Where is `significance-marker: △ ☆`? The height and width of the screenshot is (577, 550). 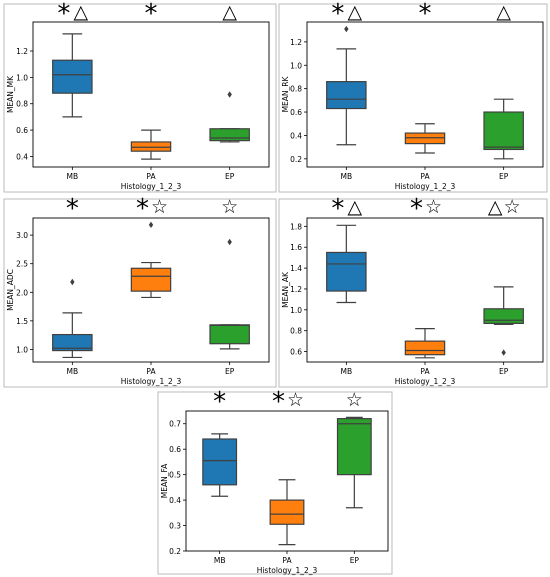 significance-marker: △ ☆ is located at coordinates (504, 207).